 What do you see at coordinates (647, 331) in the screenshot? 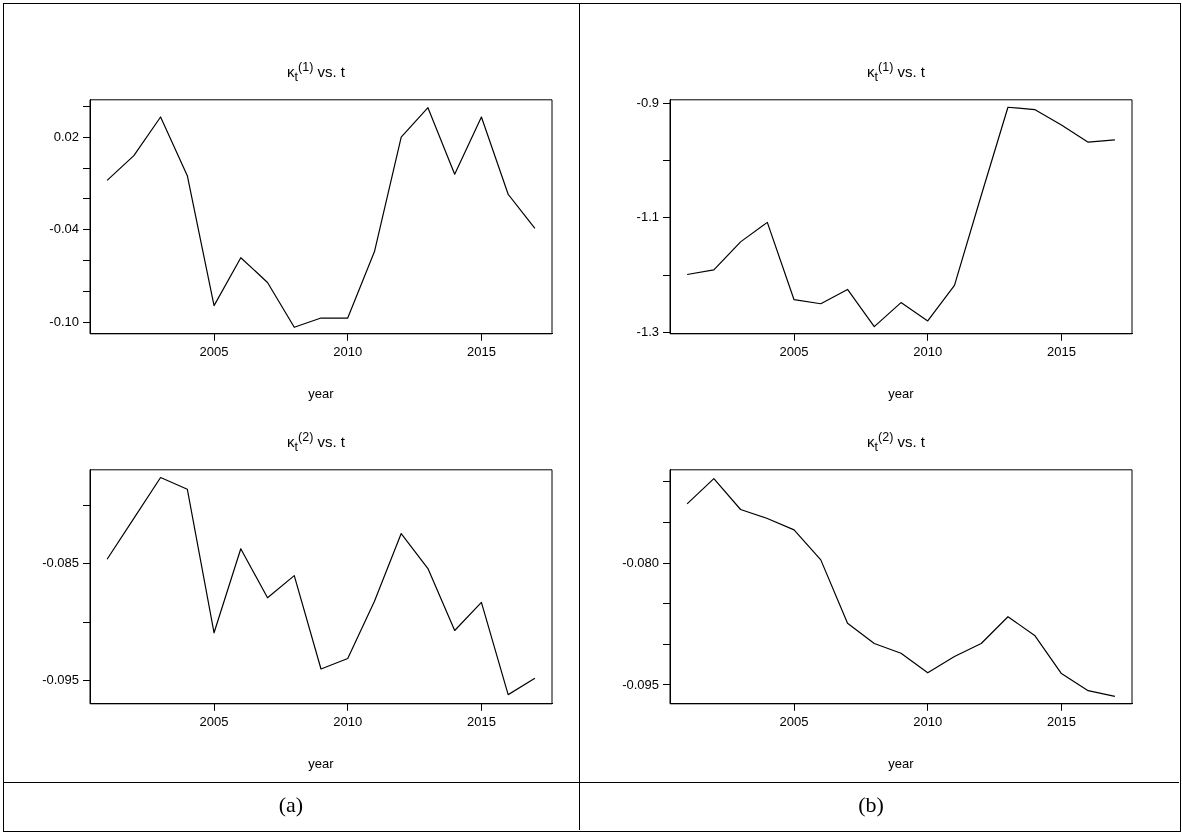
I see `y-tick-label: -1.3` at bounding box center [647, 331].